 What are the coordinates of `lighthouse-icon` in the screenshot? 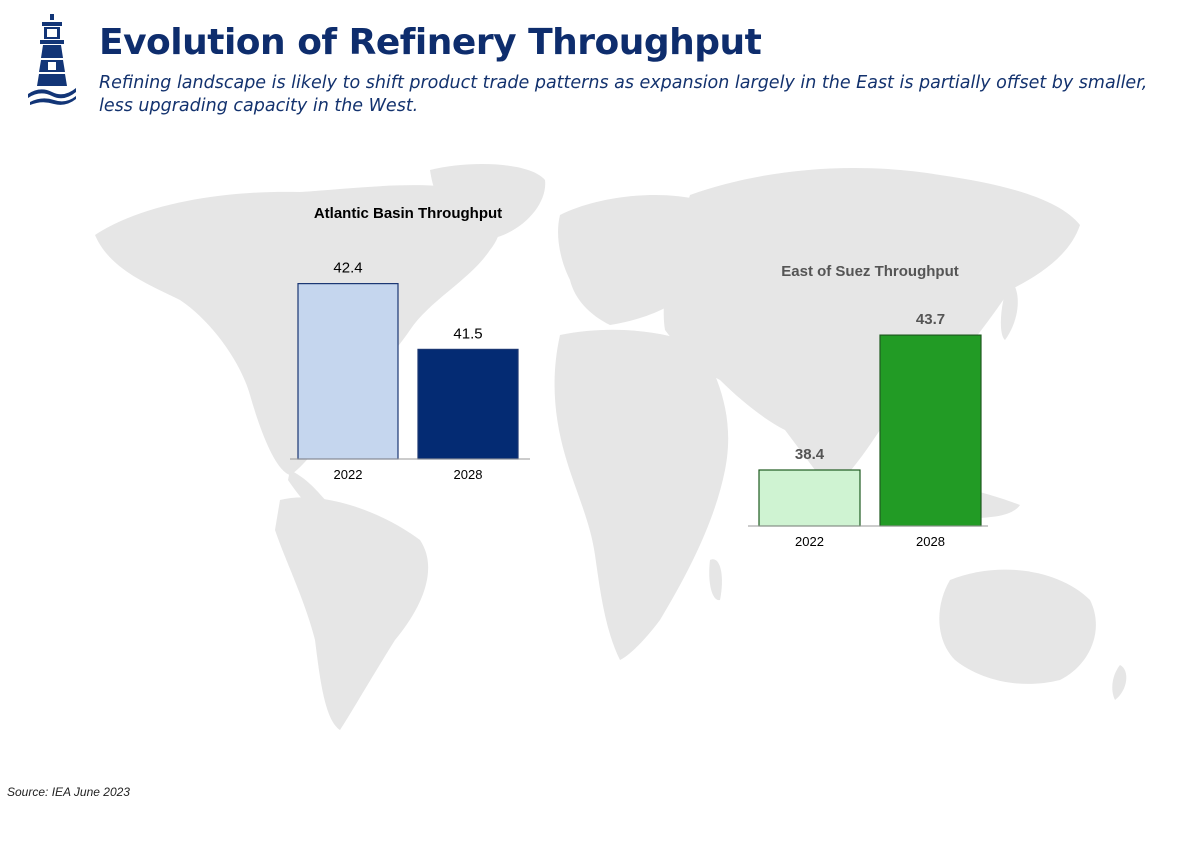 It's located at (52, 59).